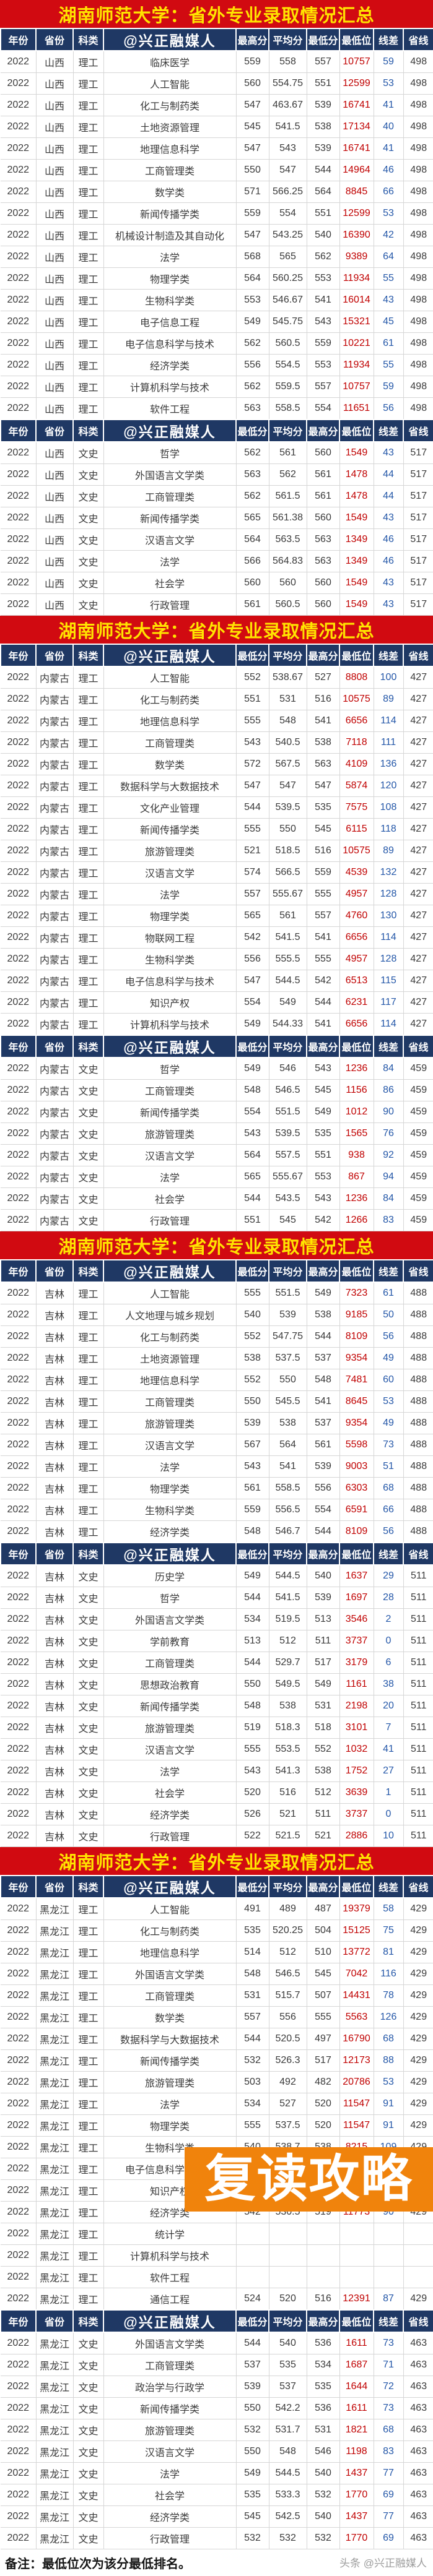  I want to click on cell-diff: 83, so click(388, 1220).